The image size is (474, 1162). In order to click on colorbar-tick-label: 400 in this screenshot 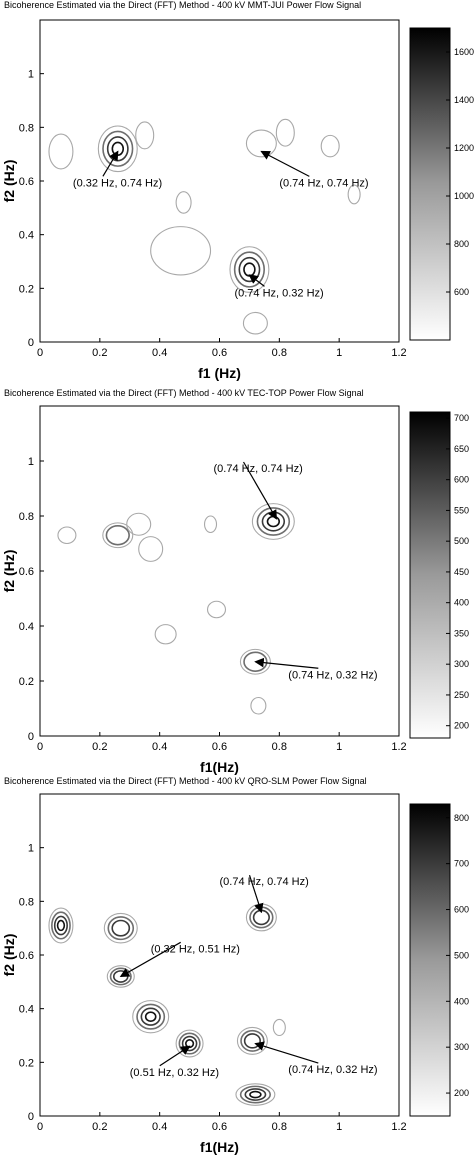, I will do `click(461, 1001)`.